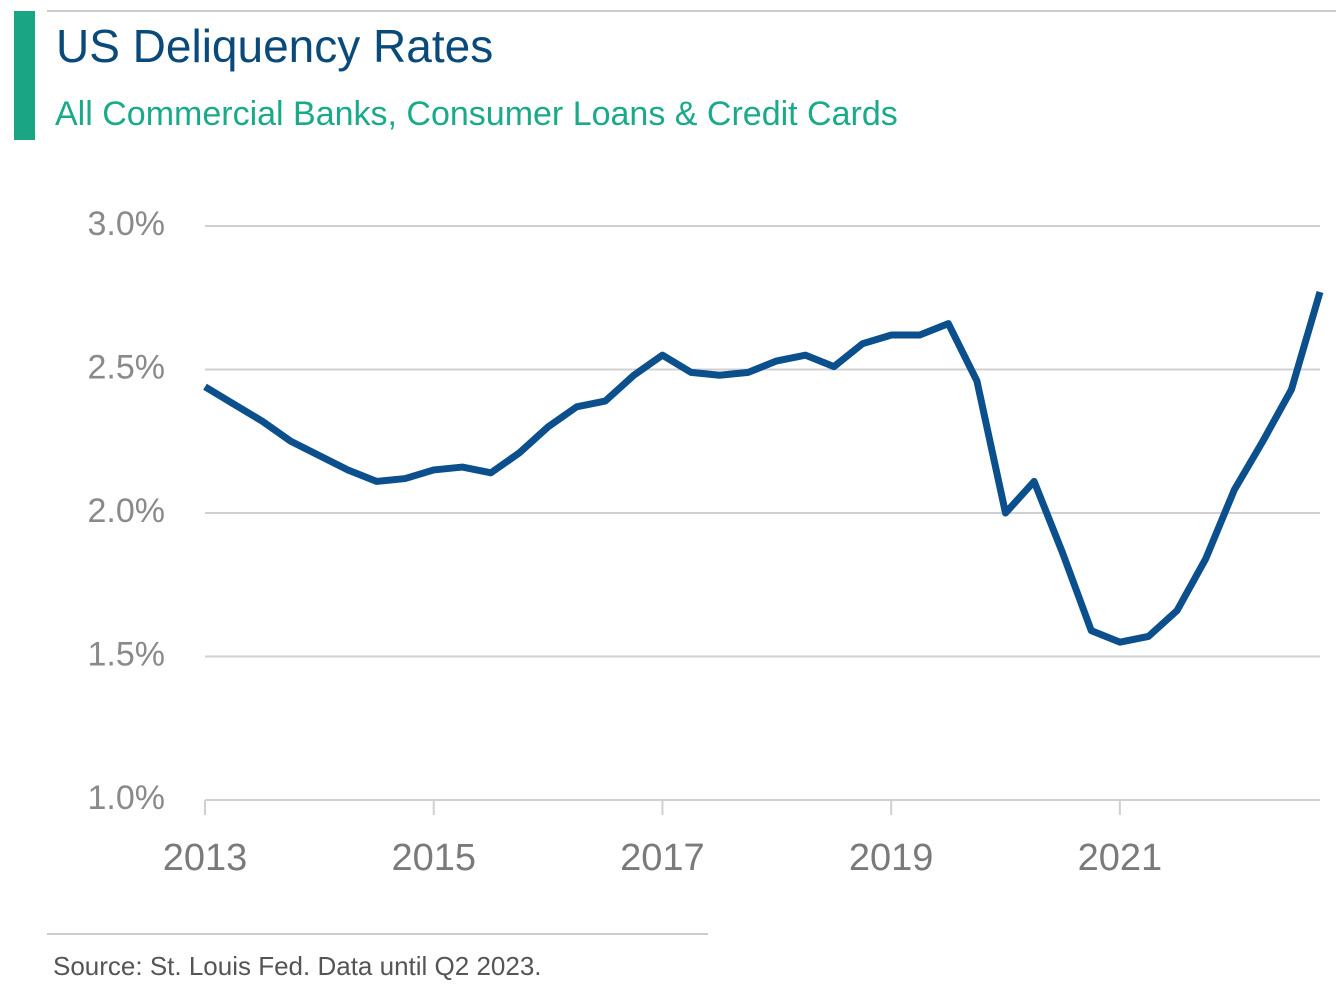  Describe the element at coordinates (127, 511) in the screenshot. I see `y-tick-label: 2.0%` at that location.